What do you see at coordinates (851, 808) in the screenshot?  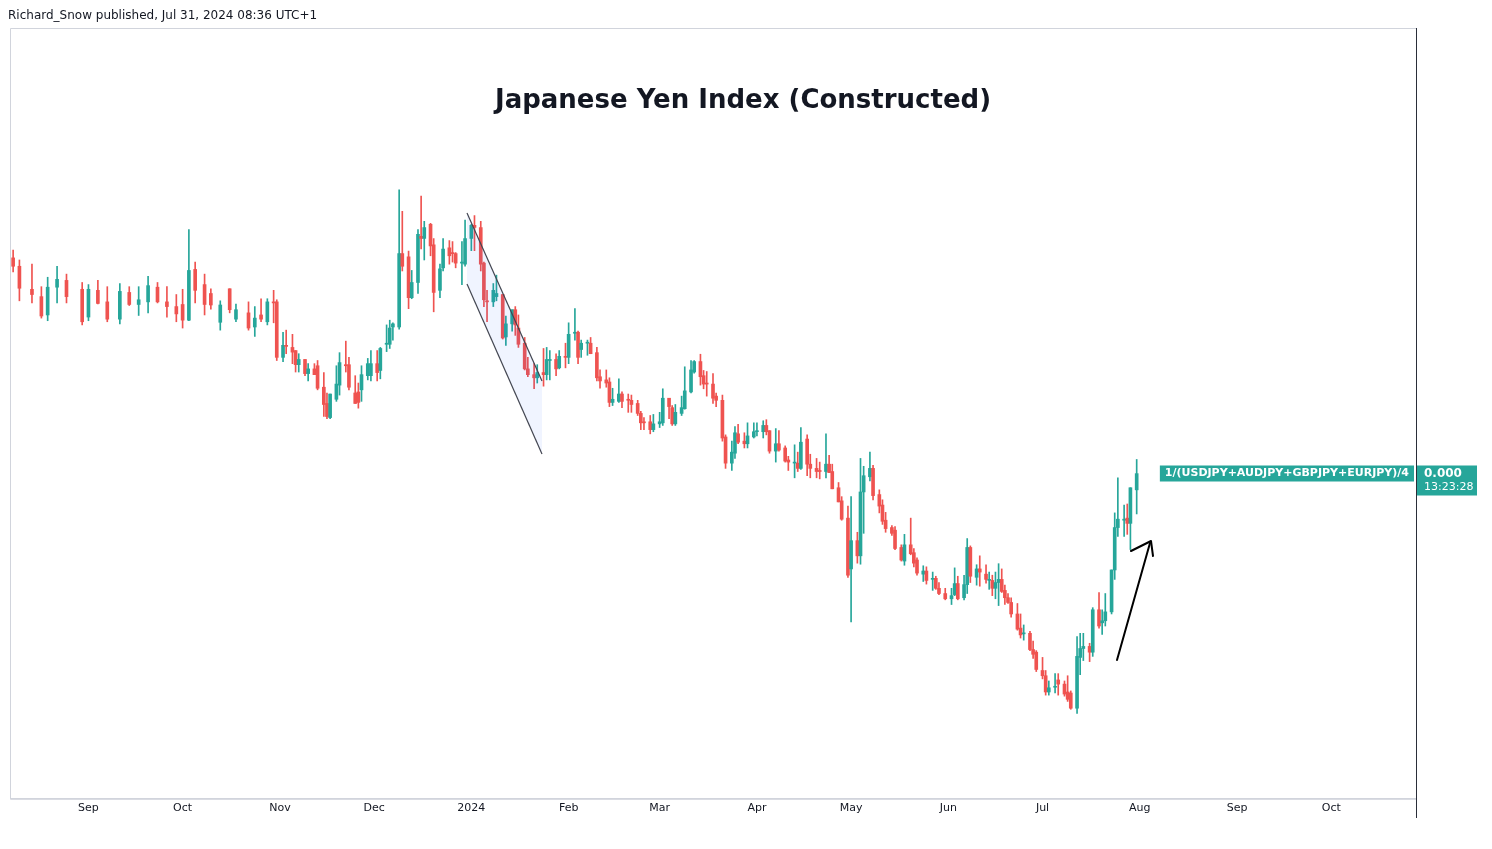 I see `x-tick-label: May` at bounding box center [851, 808].